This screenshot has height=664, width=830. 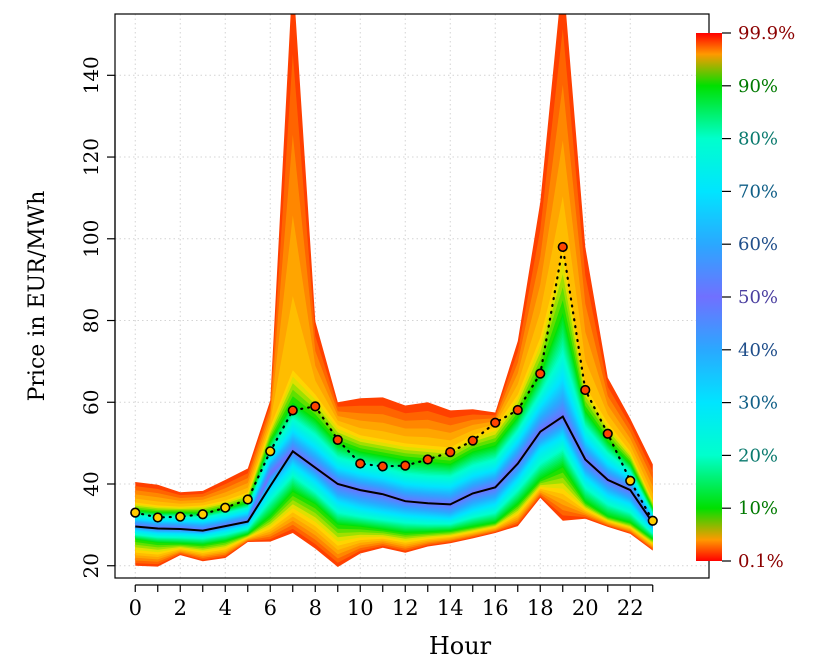 I want to click on x-tick-label: 12, so click(x=405, y=608).